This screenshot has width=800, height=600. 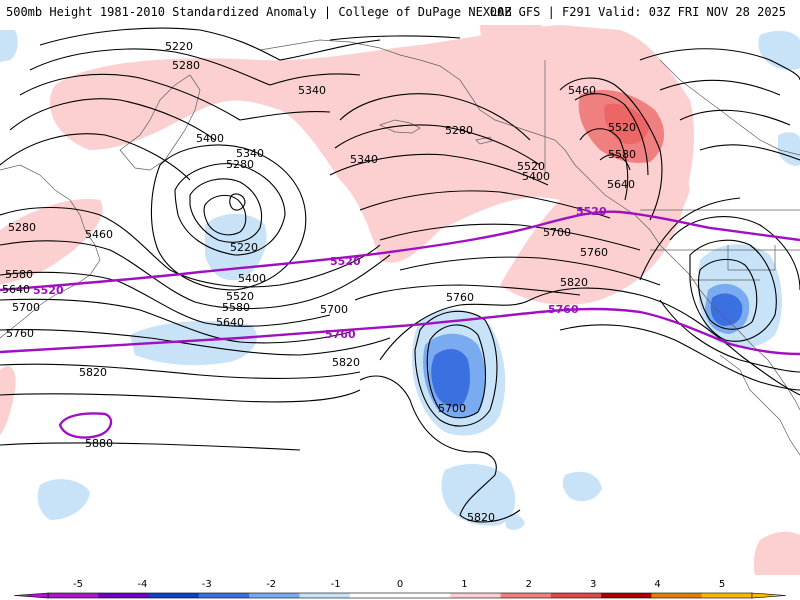 I want to click on legend-tick-label: 2, so click(x=529, y=584).